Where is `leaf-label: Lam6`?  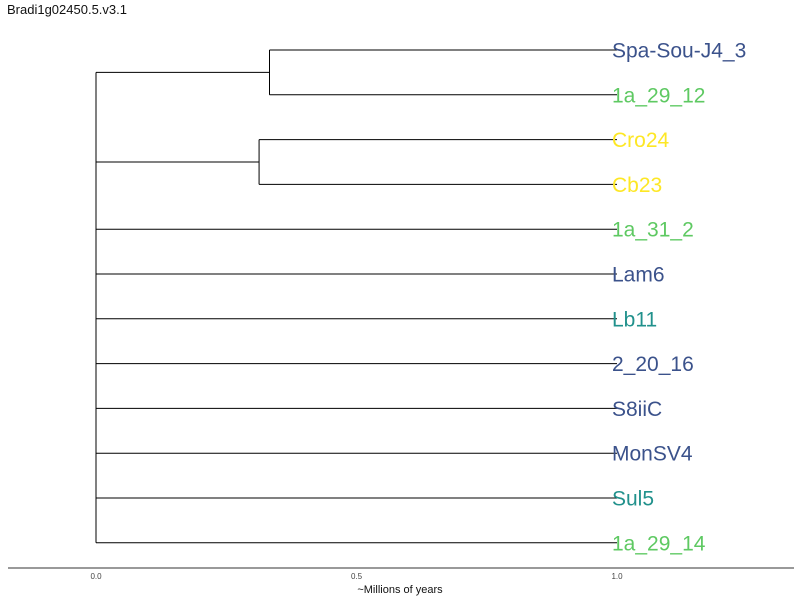 leaf-label: Lam6 is located at coordinates (638, 275).